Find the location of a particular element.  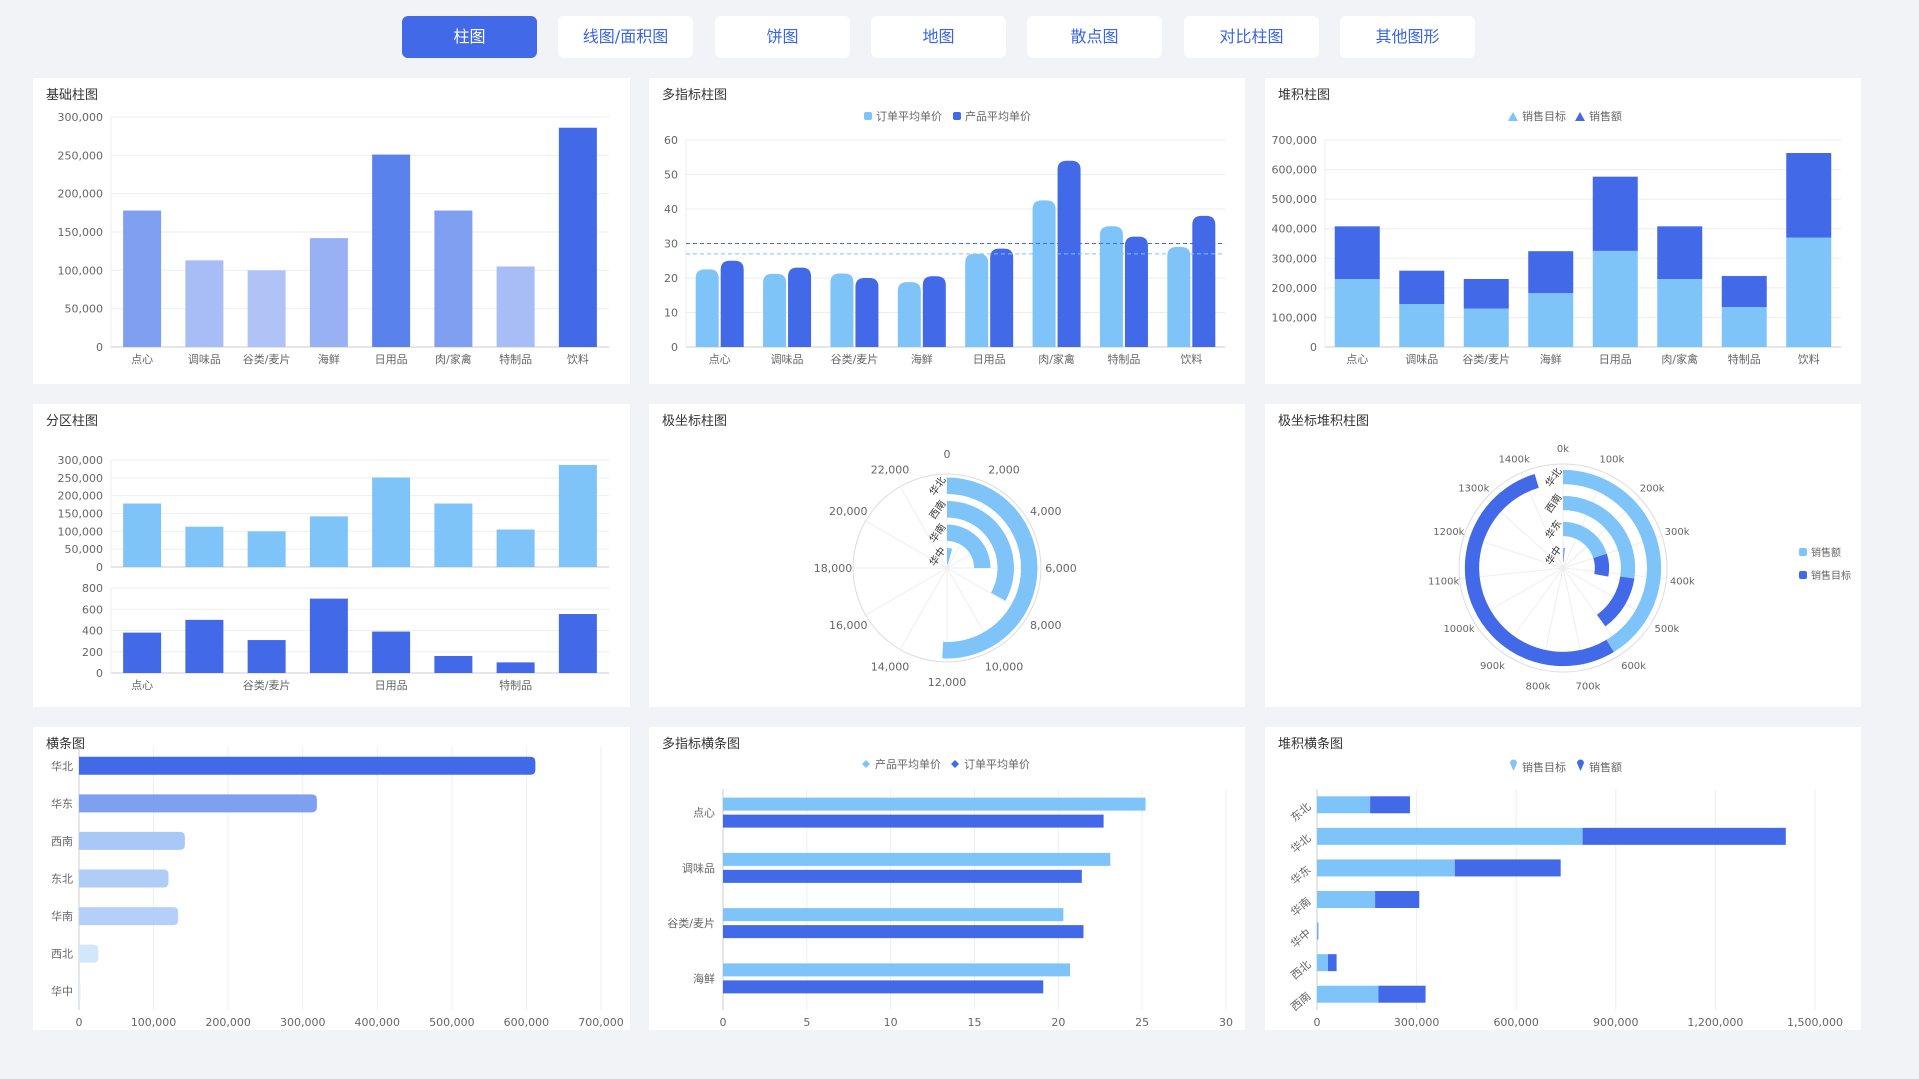

angle-tick-label: 6,000 is located at coordinates (1061, 568).